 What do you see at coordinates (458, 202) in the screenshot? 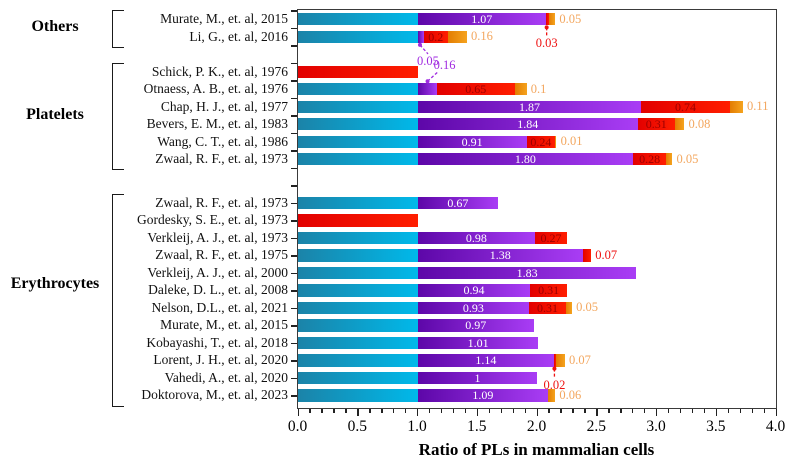
I see `bar-value-label: 0.67` at bounding box center [458, 202].